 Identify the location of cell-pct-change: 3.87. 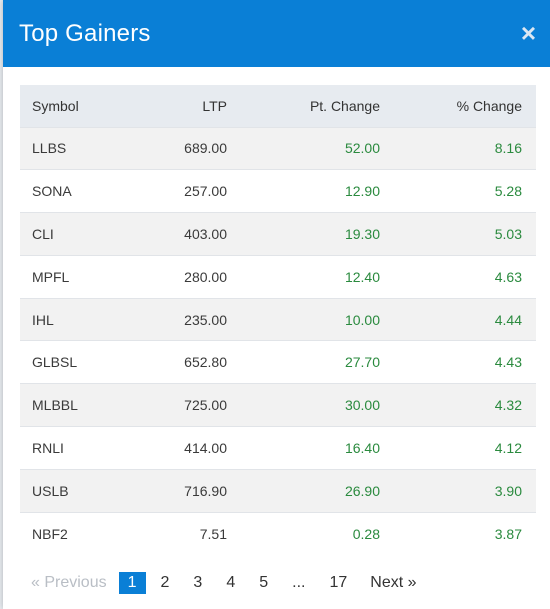
(508, 533).